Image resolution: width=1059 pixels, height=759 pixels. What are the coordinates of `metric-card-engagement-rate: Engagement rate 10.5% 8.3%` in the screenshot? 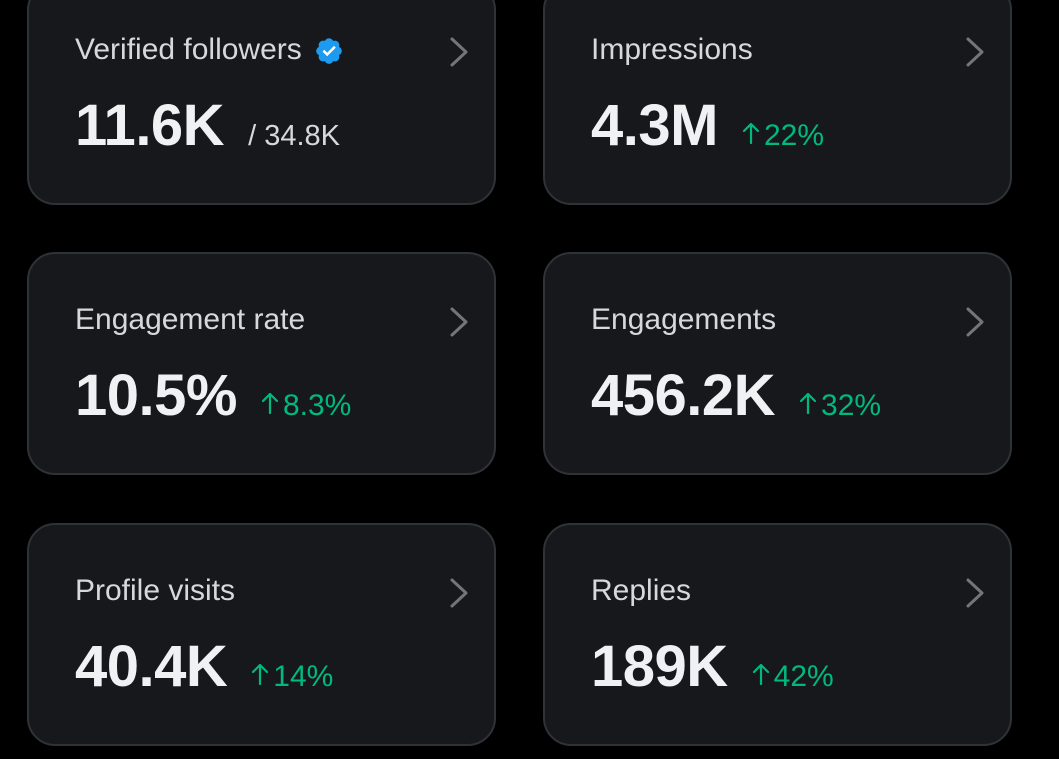 It's located at (261, 363).